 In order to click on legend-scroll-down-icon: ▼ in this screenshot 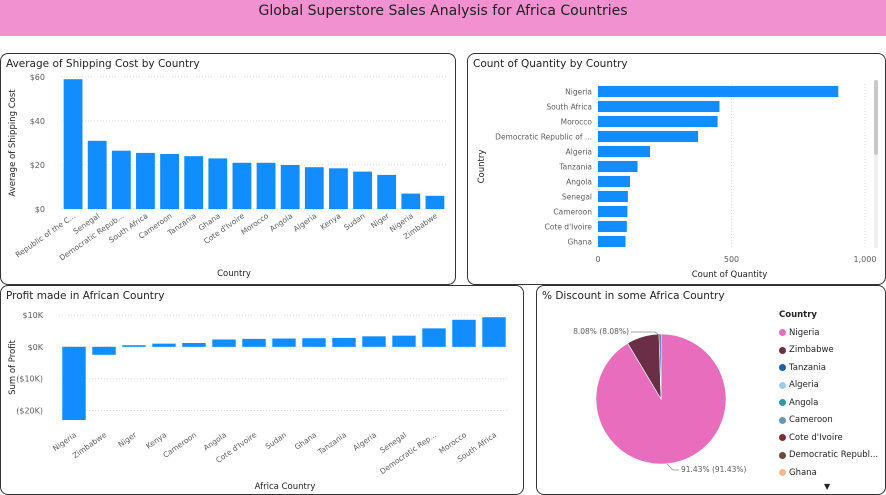, I will do `click(827, 486)`.